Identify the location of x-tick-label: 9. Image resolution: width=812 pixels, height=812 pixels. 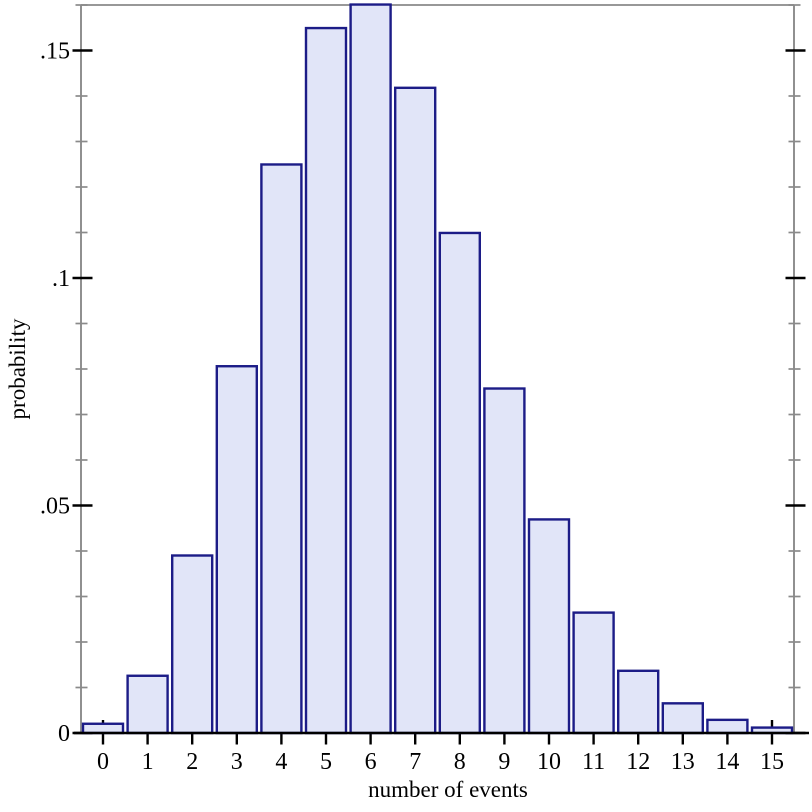
(504, 762).